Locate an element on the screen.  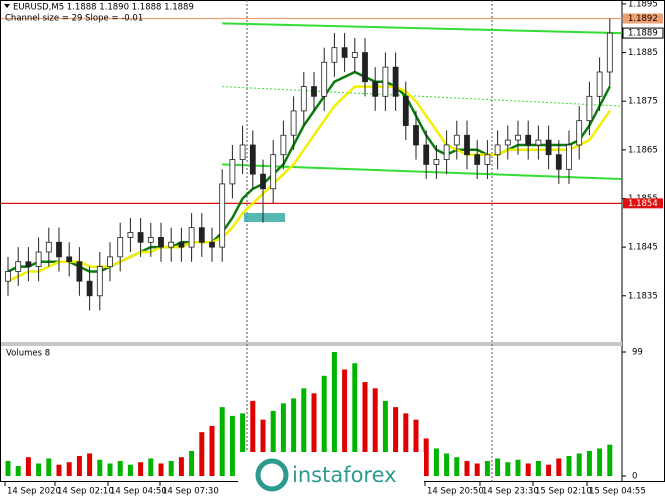
y-tick-label: 1.1885 is located at coordinates (643, 53).